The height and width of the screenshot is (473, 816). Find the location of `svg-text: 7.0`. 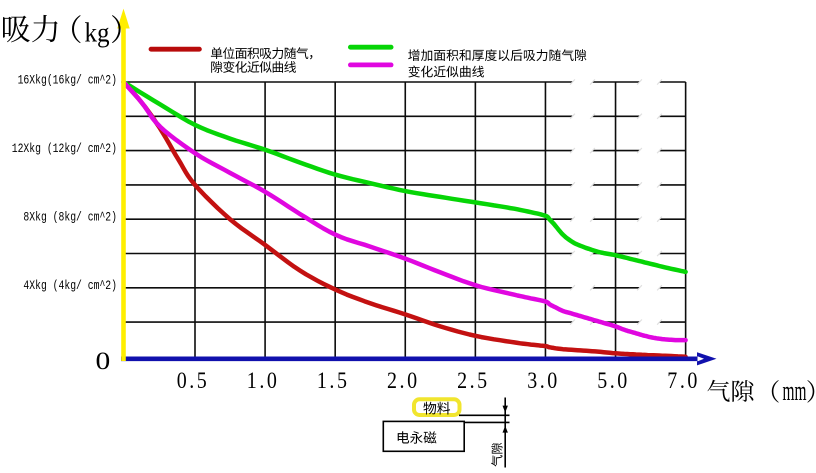

svg-text: 7.0 is located at coordinates (683, 381).